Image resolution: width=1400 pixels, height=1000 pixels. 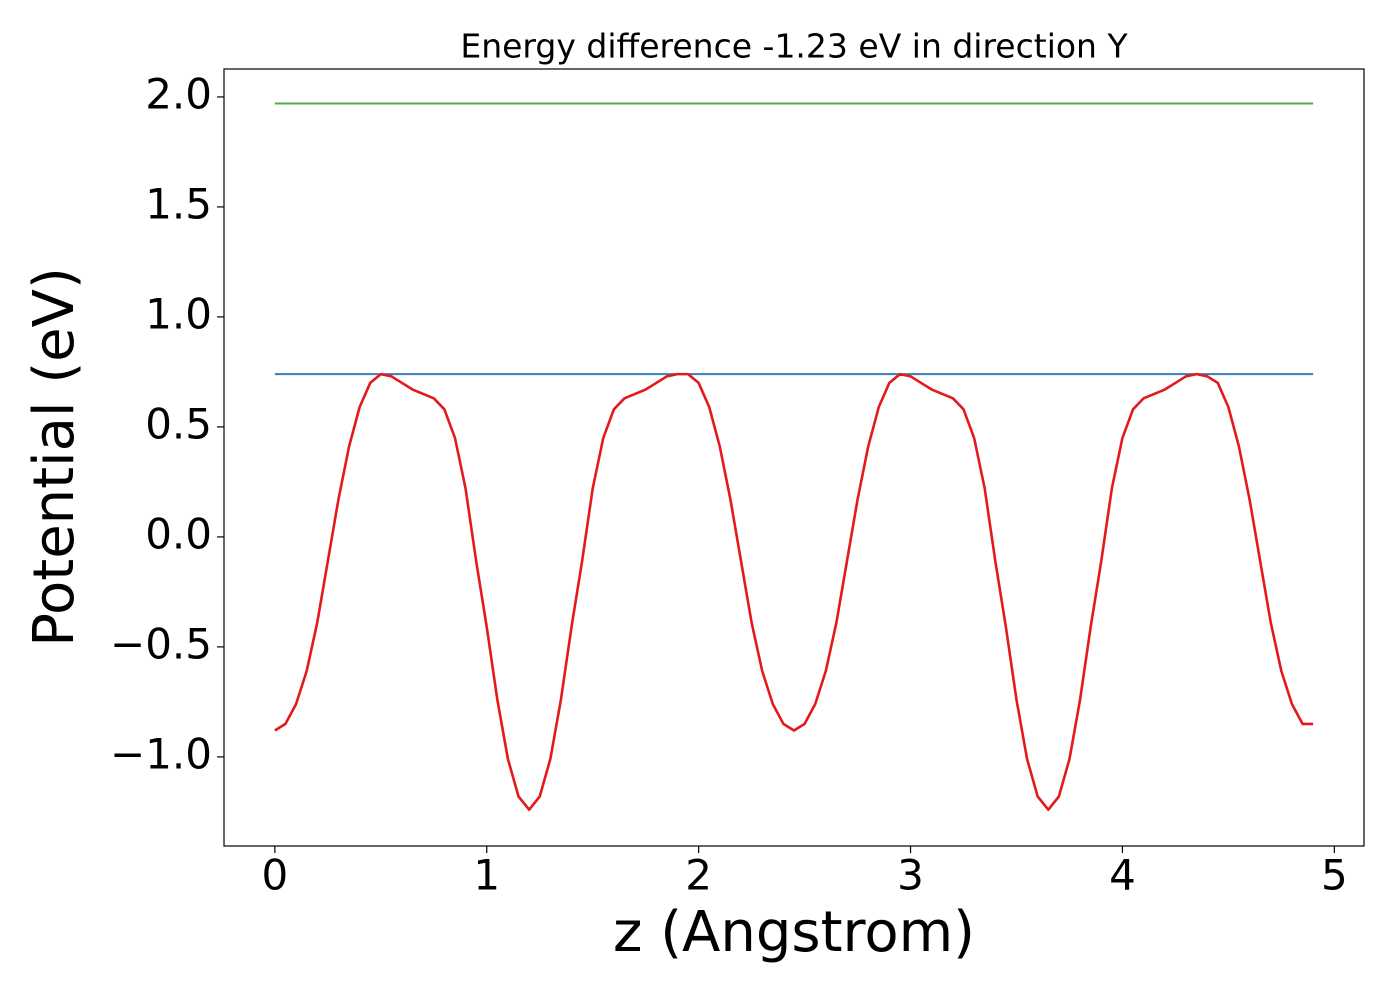 What do you see at coordinates (178, 203) in the screenshot?
I see `y-tick-label: 1.5` at bounding box center [178, 203].